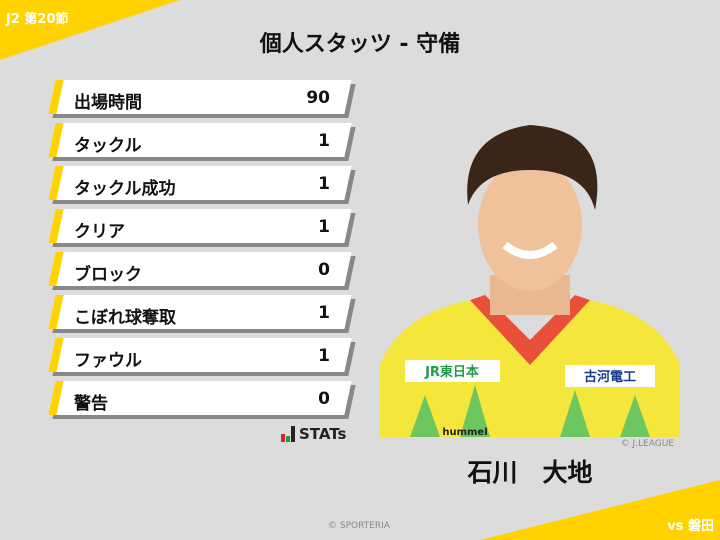 The image size is (720, 540). I want to click on corner-banner-bottom, so click(600, 510).